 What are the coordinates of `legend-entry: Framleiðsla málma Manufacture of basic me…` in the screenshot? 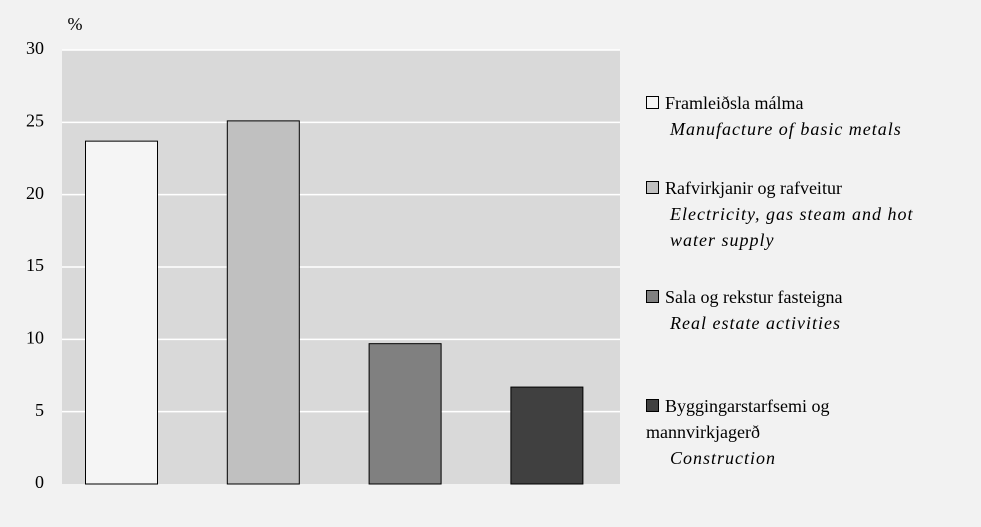 It's located at (796, 116).